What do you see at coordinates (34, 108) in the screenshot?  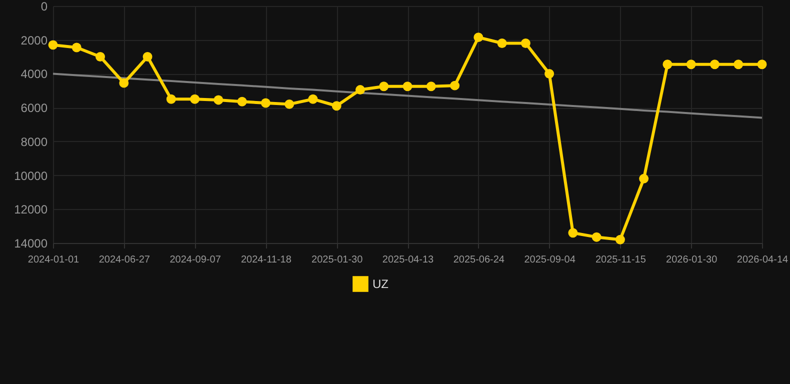 I see `y-tick-label: 6000` at bounding box center [34, 108].